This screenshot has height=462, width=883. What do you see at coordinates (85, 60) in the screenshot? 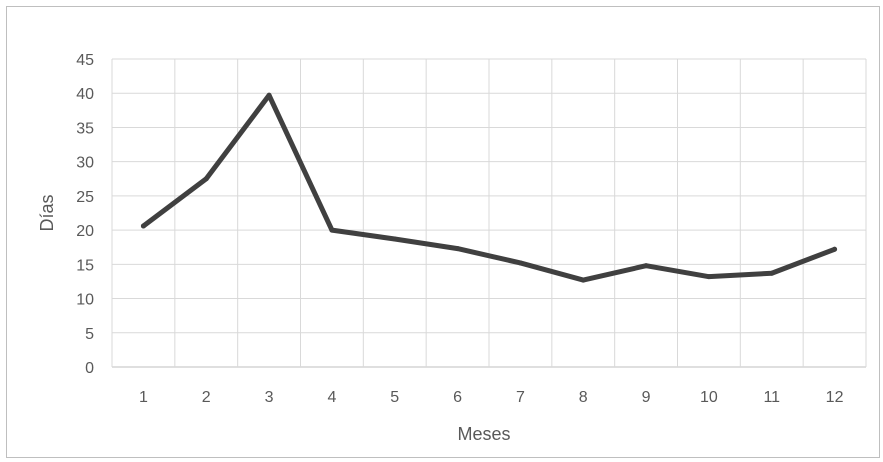
I see `y-tick-label: 45` at bounding box center [85, 60].